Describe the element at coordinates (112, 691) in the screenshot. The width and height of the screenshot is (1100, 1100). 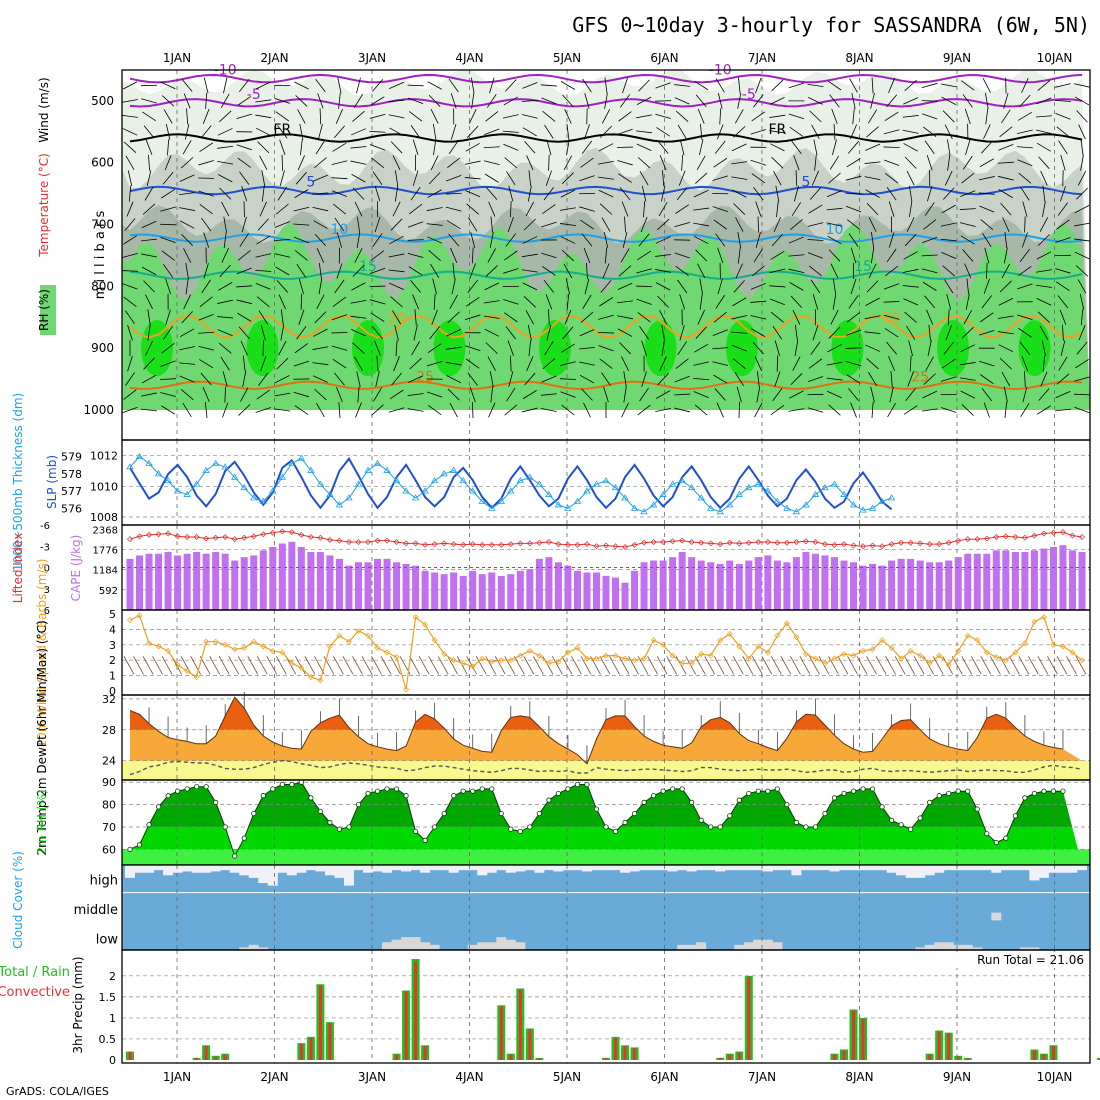
I see `wind10m-tick-label: 0` at that location.